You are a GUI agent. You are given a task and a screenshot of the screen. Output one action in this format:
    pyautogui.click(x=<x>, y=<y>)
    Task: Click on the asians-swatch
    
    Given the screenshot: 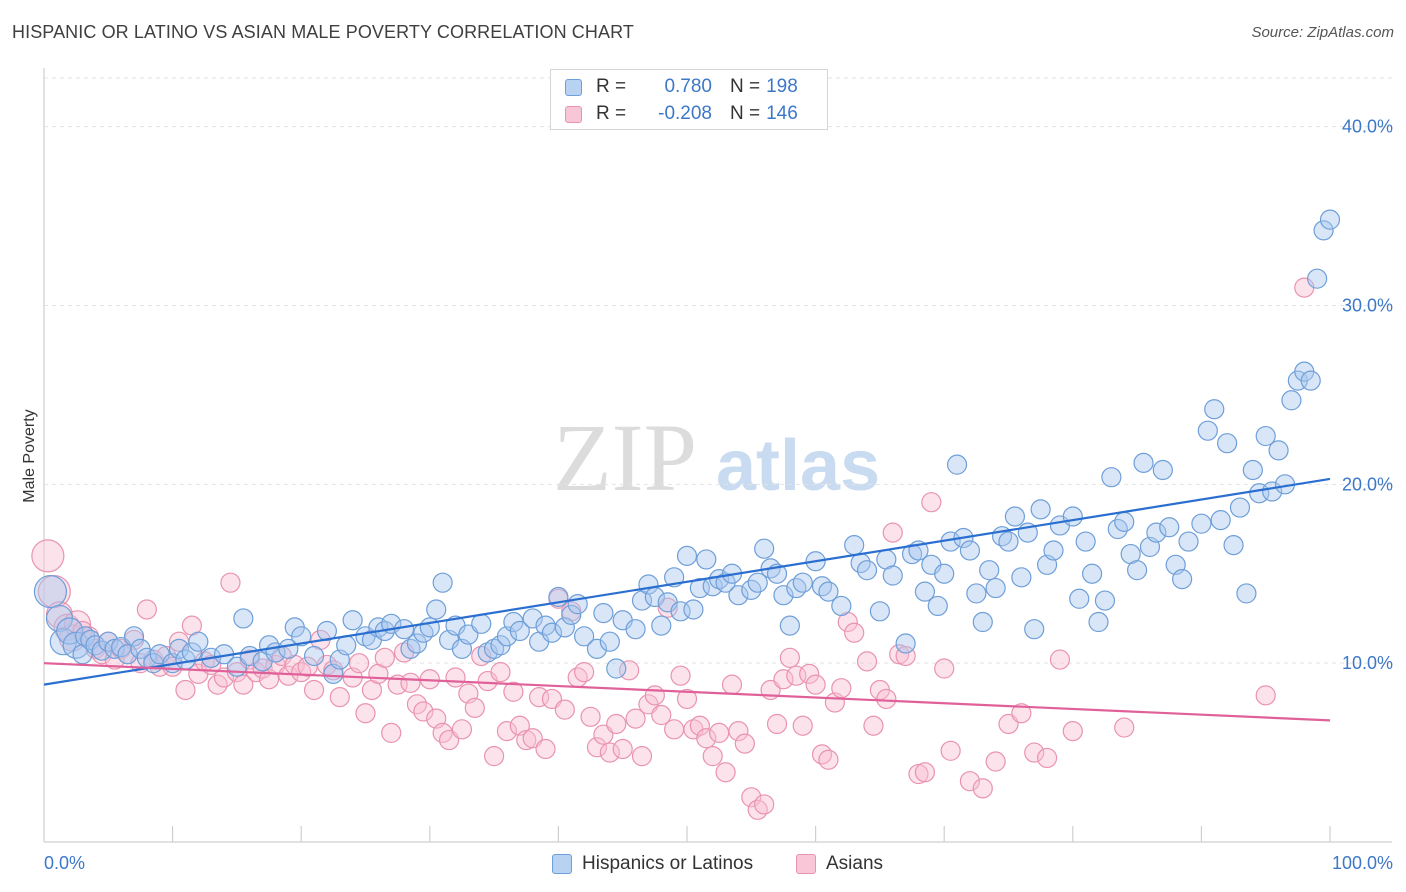 What is the action you would take?
    pyautogui.click(x=573, y=114)
    